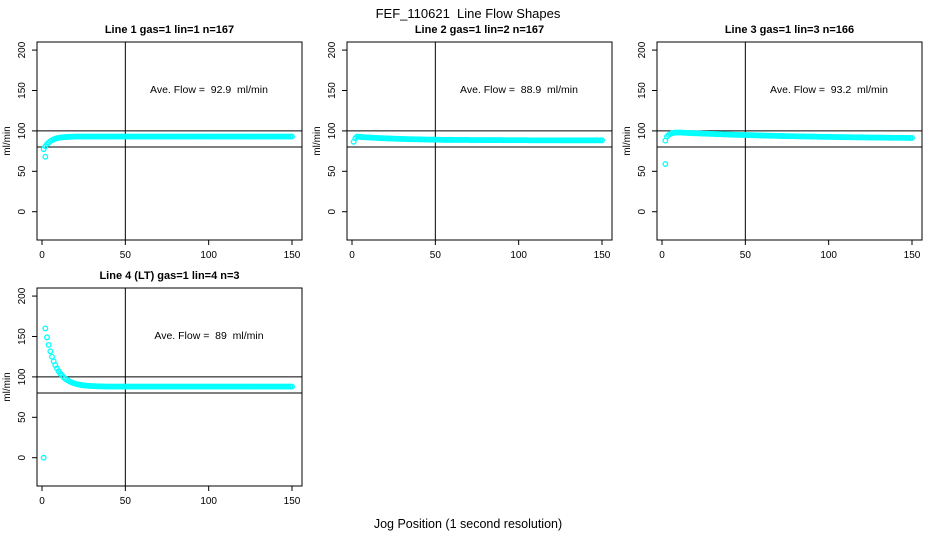  Describe the element at coordinates (829, 90) in the screenshot. I see `panel-3-ave-flow-annotation: Ave. Flow = 93.2 ml/min` at that location.